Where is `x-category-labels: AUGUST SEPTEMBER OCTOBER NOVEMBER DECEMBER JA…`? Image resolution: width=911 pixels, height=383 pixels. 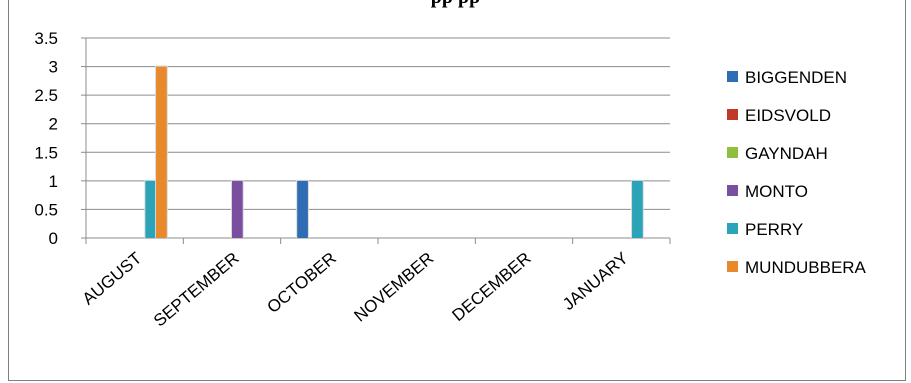
x-category-labels: AUGUST SEPTEMBER OCTOBER NOVEMBER DECEMBER JA… is located at coordinates (355, 290).